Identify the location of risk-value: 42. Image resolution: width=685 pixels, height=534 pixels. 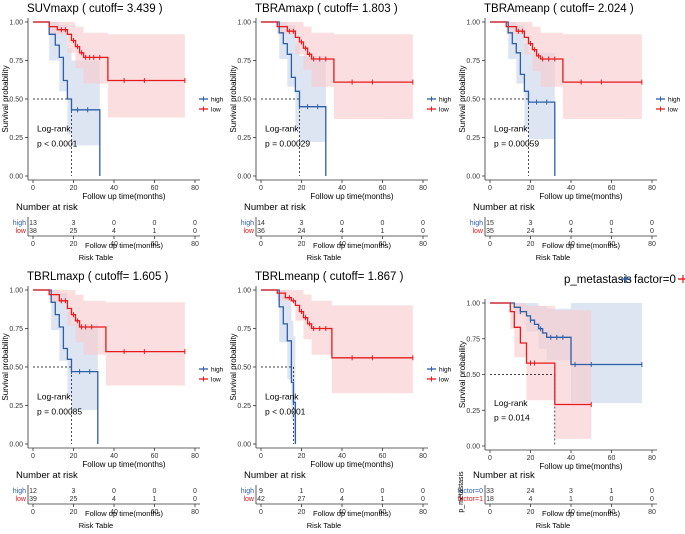
(261, 499).